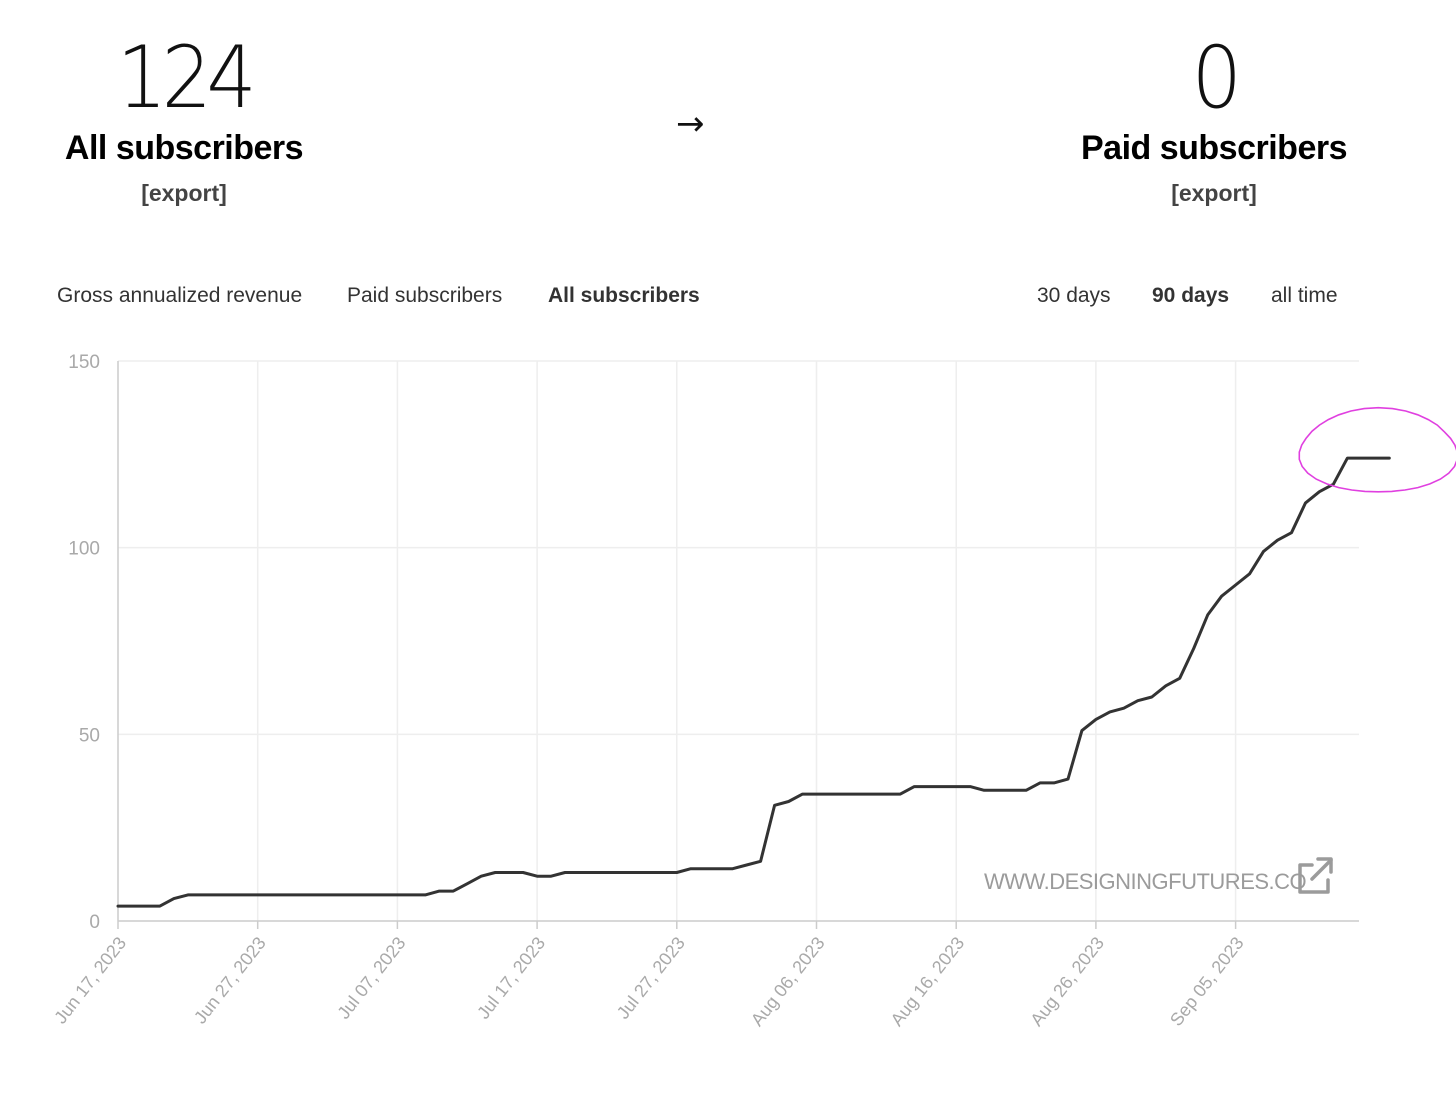 The width and height of the screenshot is (1456, 1093). Describe the element at coordinates (94, 922) in the screenshot. I see `y-tick-label: 0` at that location.